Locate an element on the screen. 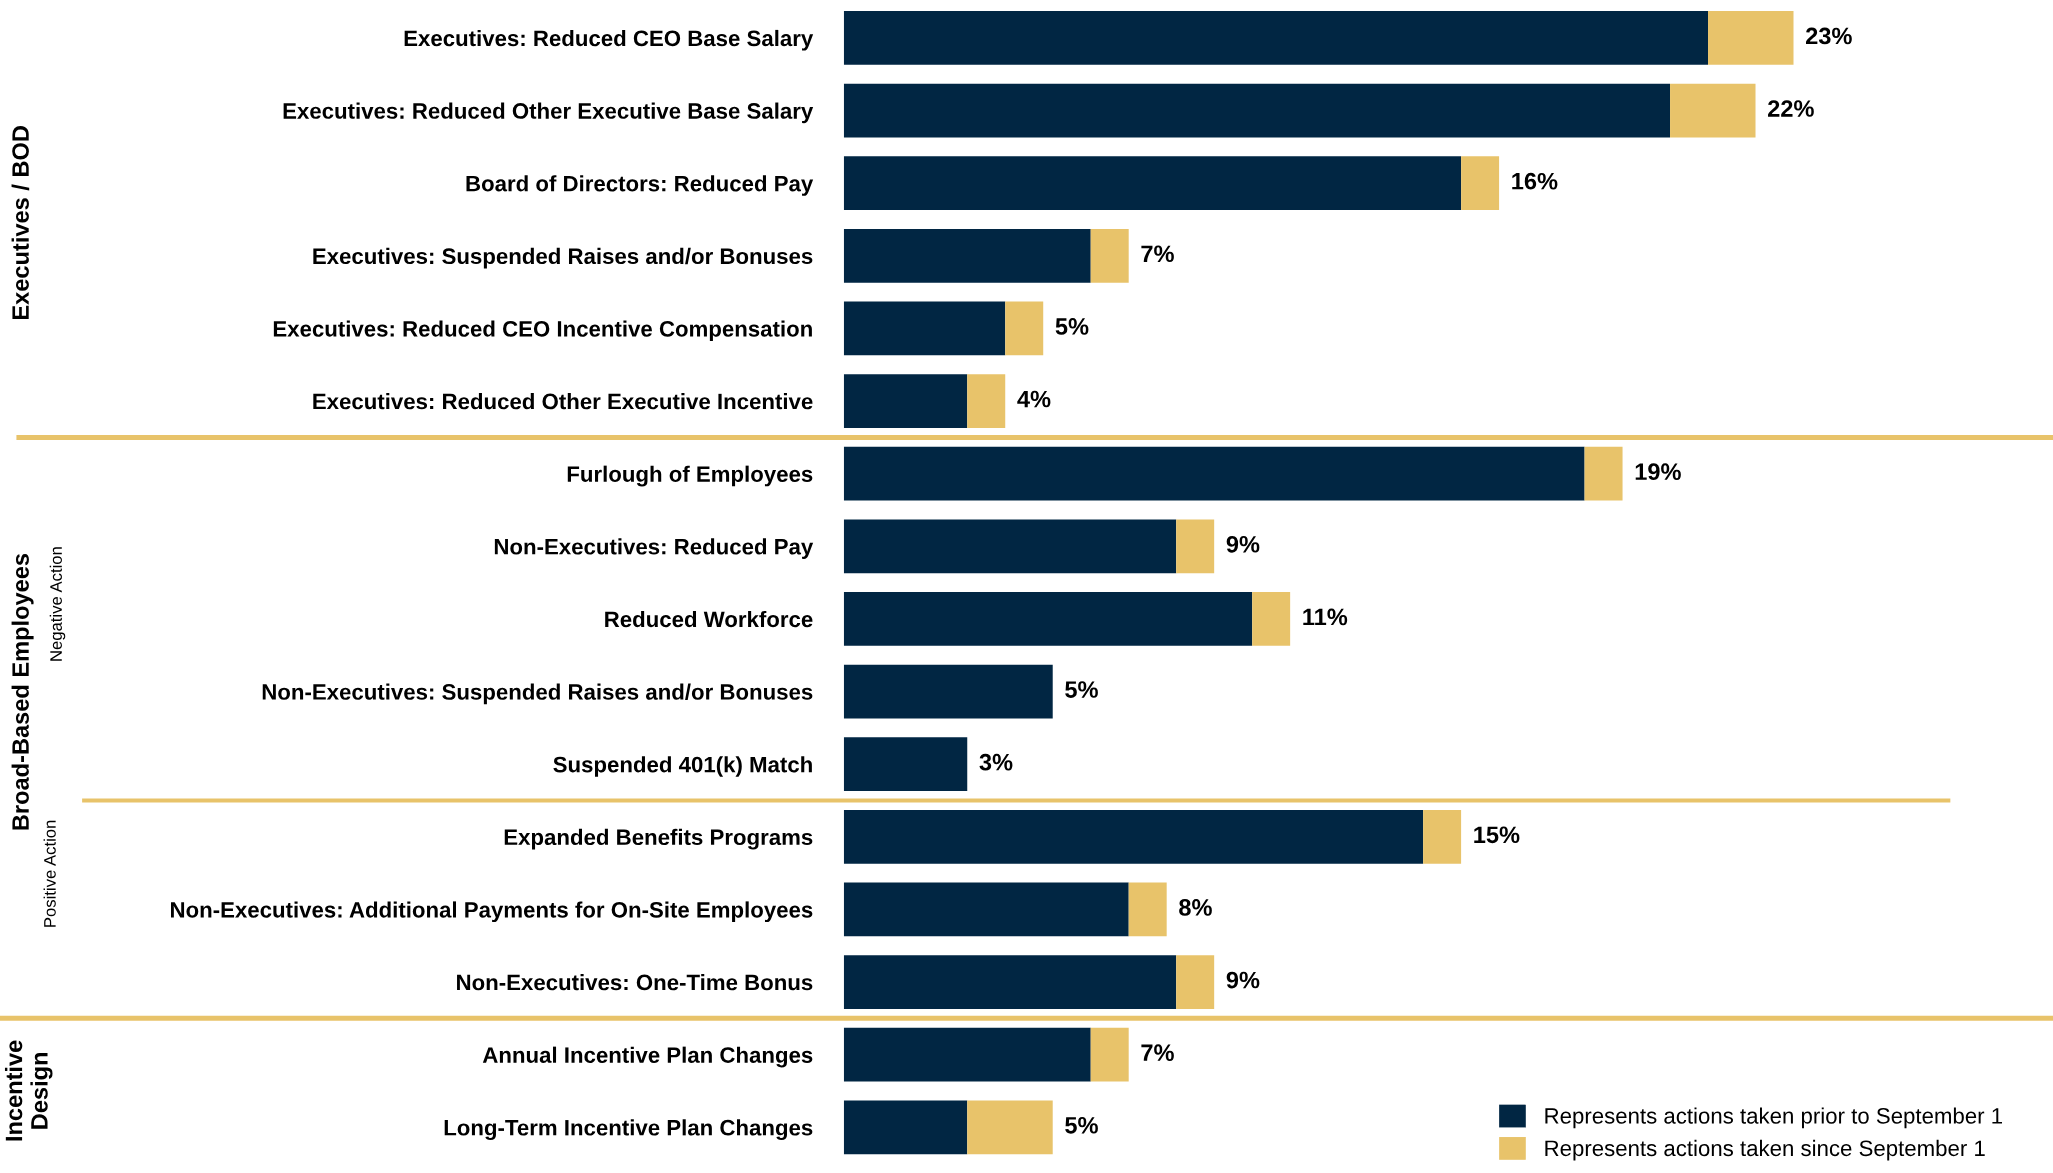 The width and height of the screenshot is (2053, 1173). y-tick-label: Annual Incentive Plan Changes is located at coordinates (647, 1057).